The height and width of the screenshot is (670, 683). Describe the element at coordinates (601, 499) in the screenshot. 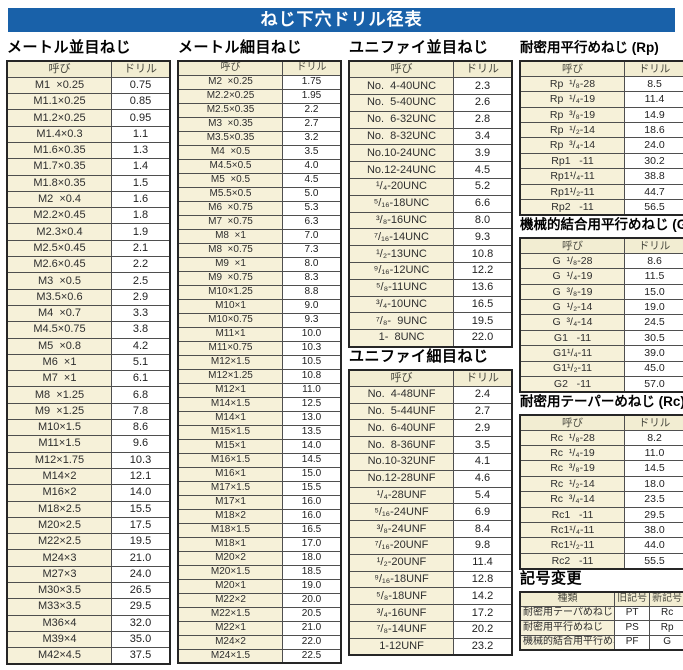

I see `table-row: Rc ³/₄-14 23.5` at that location.